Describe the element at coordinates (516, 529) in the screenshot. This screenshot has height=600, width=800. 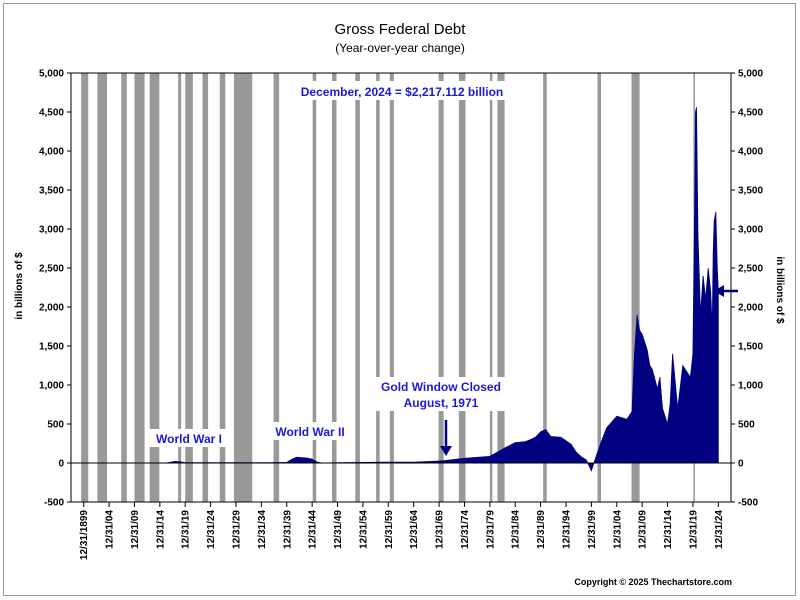
I see `x-tick-label: 12/31/84` at that location.